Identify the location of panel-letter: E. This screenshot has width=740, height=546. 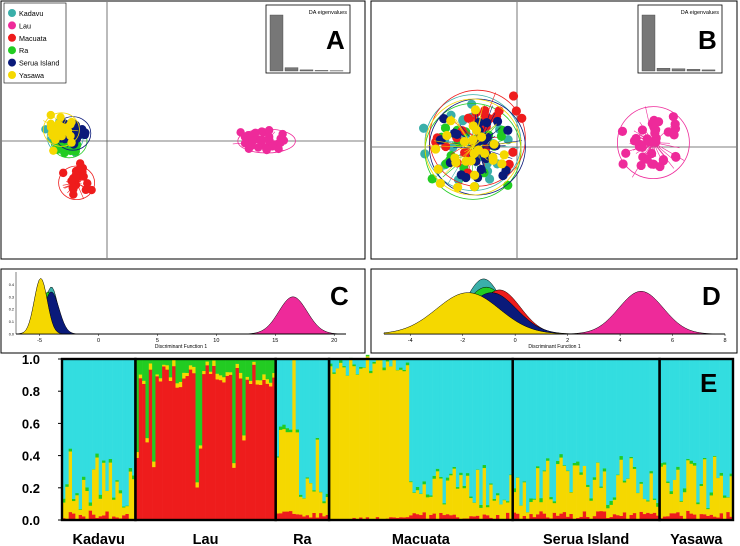
(708, 383).